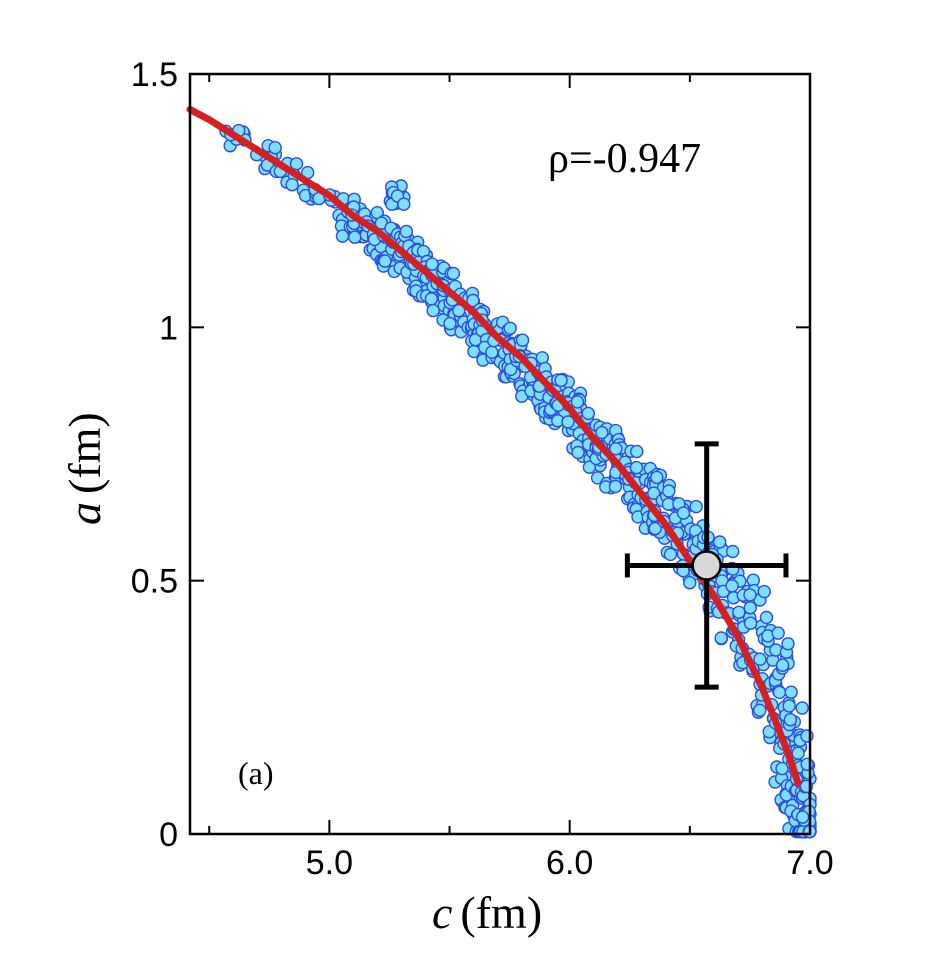  What do you see at coordinates (809, 863) in the screenshot?
I see `x-tick-label: 7.0` at bounding box center [809, 863].